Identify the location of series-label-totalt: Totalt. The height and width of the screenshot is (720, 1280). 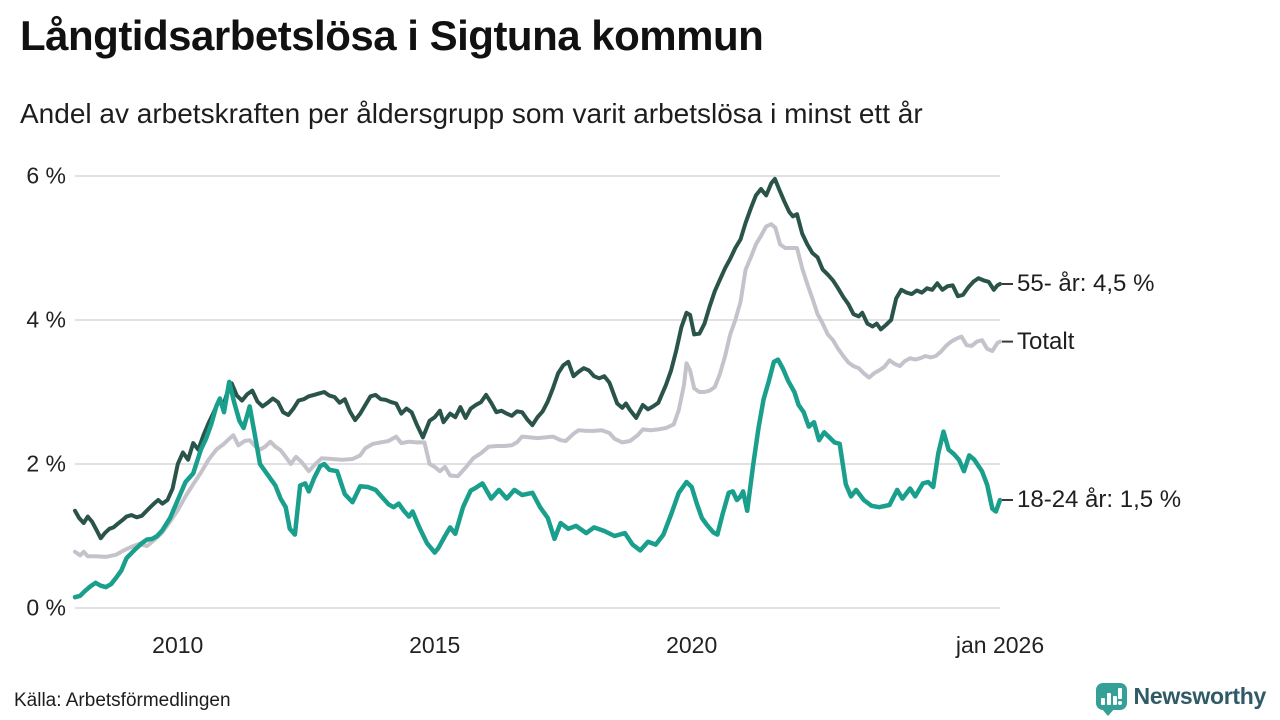
(1046, 341).